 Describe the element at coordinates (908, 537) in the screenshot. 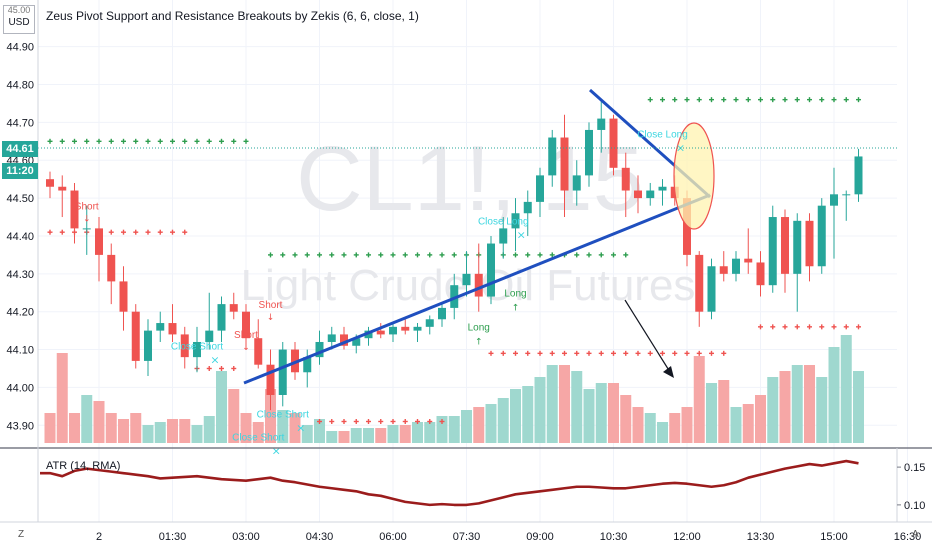

I see `time-tick-label: 16:30` at that location.